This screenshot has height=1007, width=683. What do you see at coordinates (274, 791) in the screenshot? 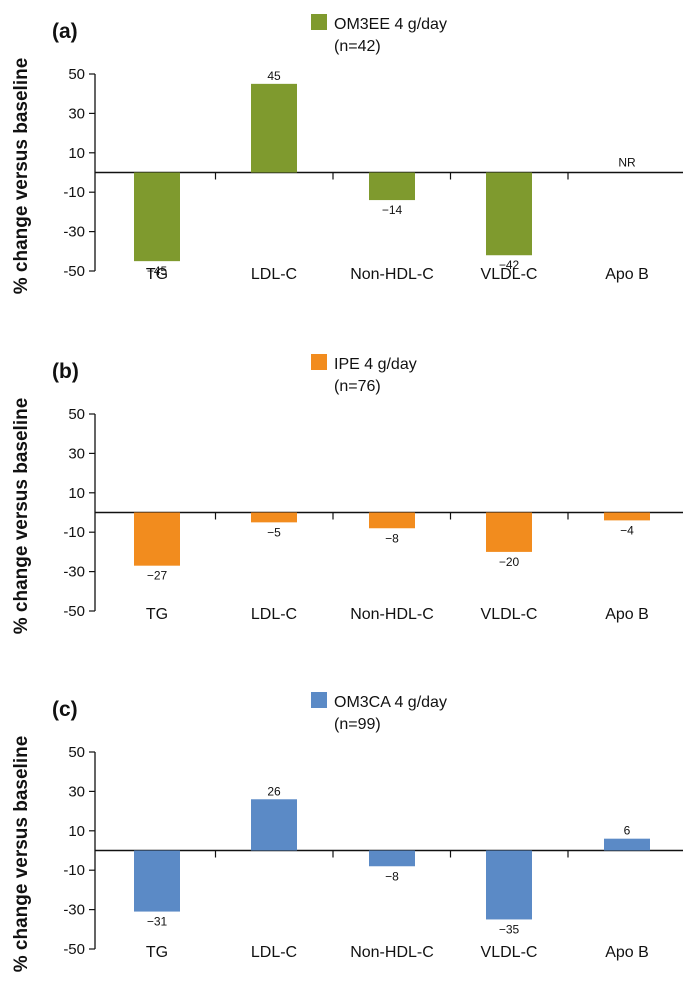
I see `data-label: 26` at bounding box center [274, 791].